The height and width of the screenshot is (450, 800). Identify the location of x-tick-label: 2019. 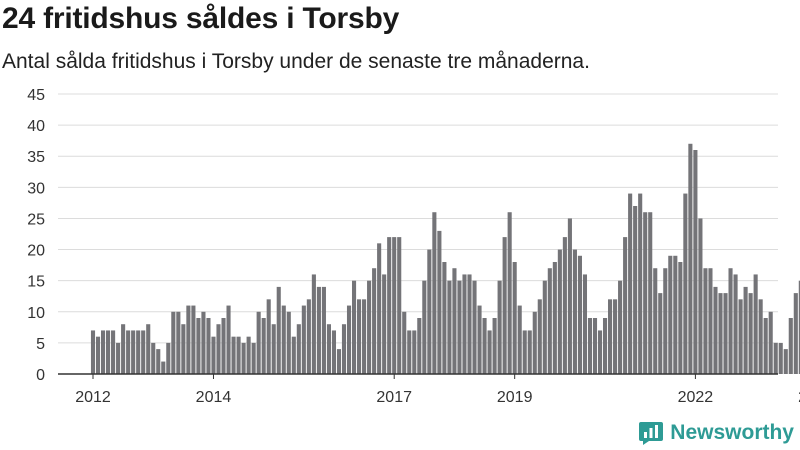
(515, 397).